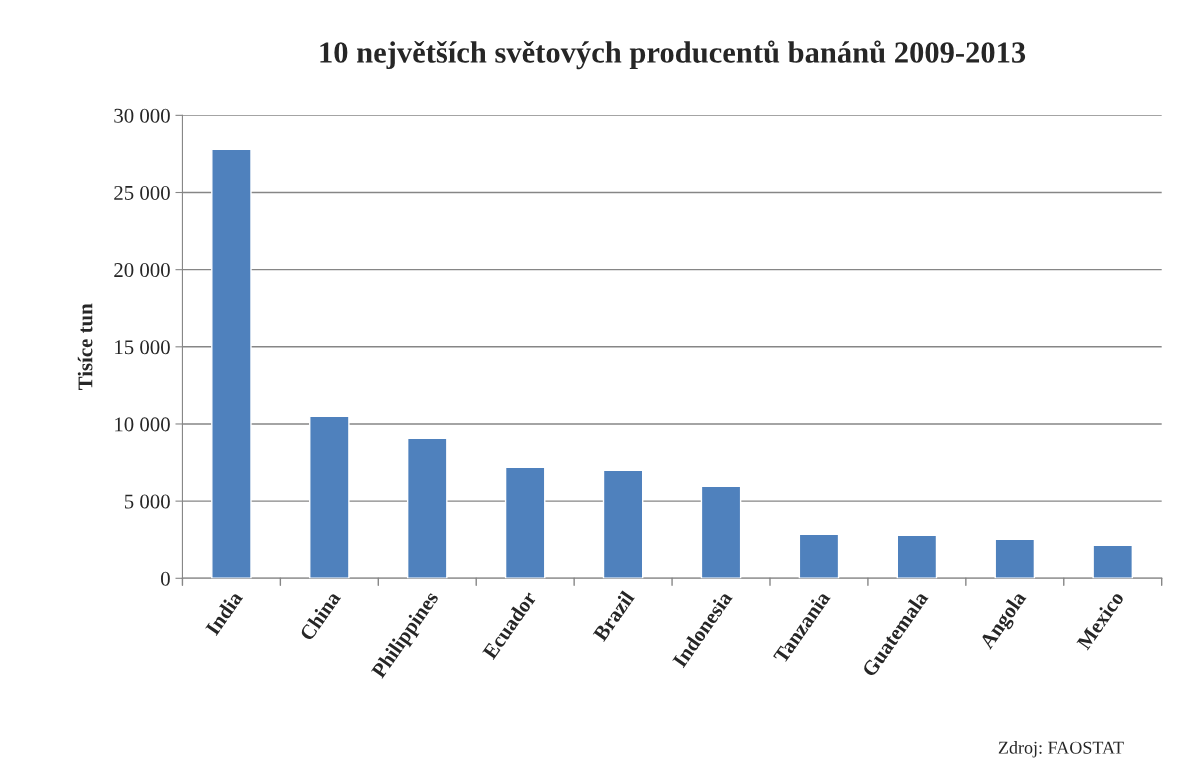 This screenshot has height=769, width=1177. Describe the element at coordinates (1061, 749) in the screenshot. I see `text: Zdroj: FAOSTAT` at that location.